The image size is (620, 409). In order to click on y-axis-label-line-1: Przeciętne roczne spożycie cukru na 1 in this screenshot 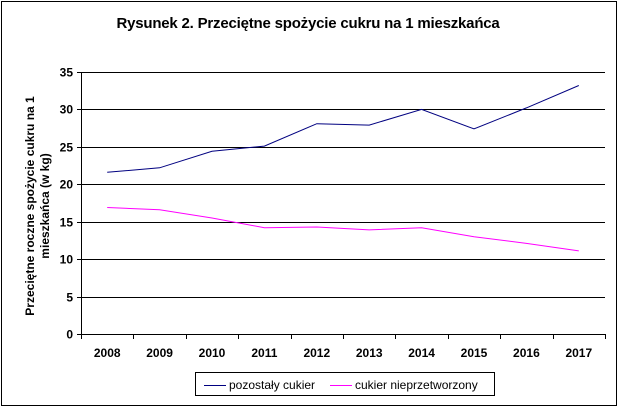, I will do `click(30, 206)`.